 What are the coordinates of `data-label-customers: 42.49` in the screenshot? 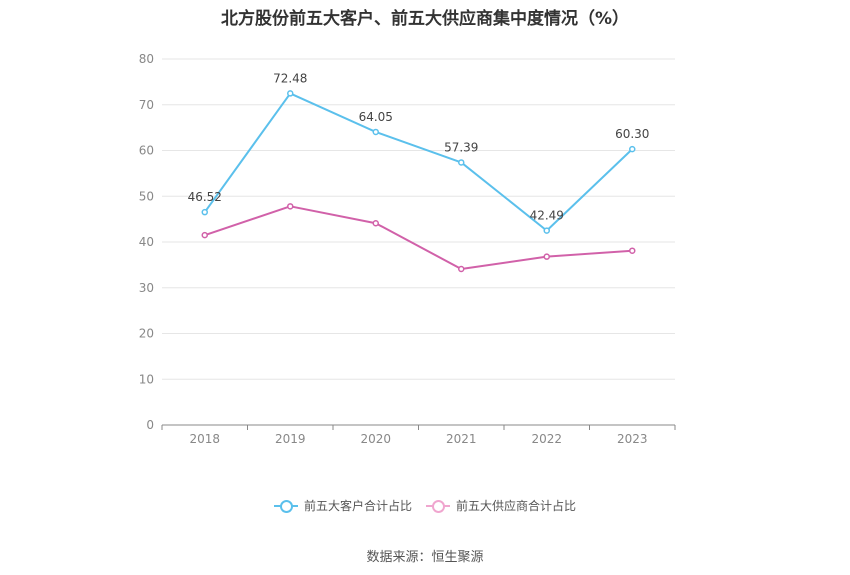 It's located at (547, 216).